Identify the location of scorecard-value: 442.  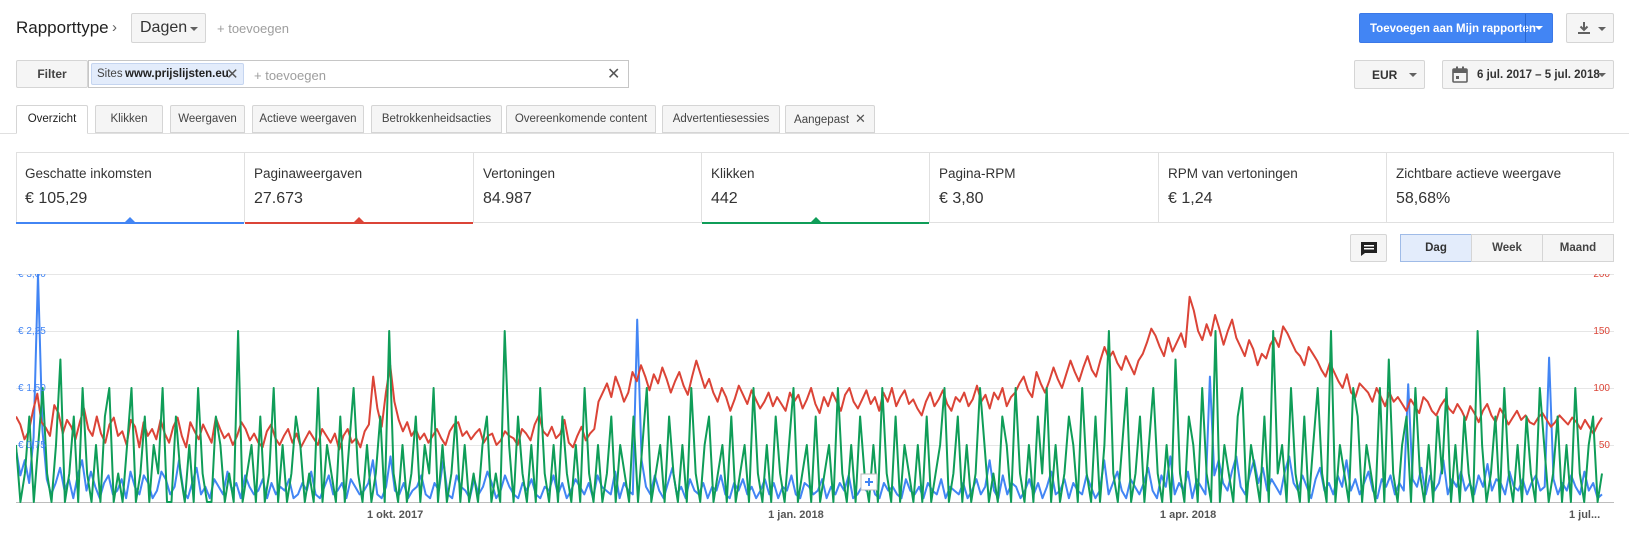
(724, 198).